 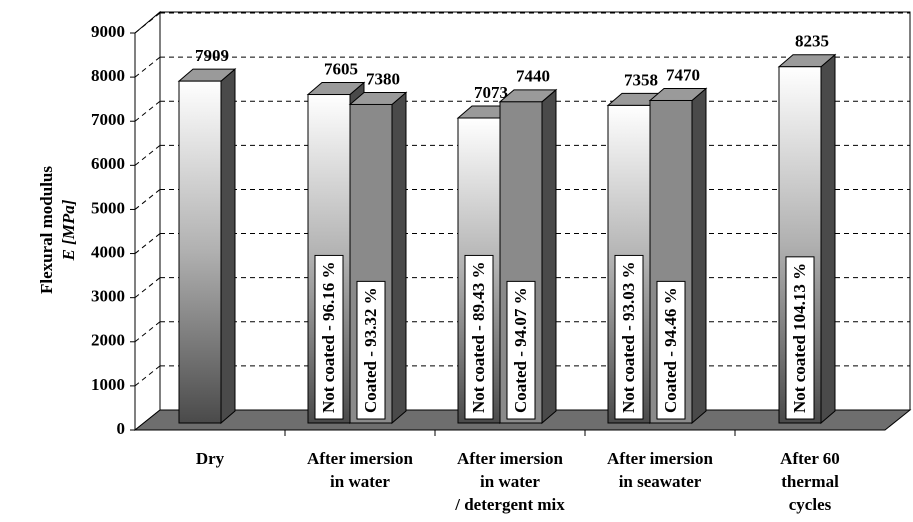 I want to click on annotation-text: Coated - 94.46 %, so click(x=670, y=350).